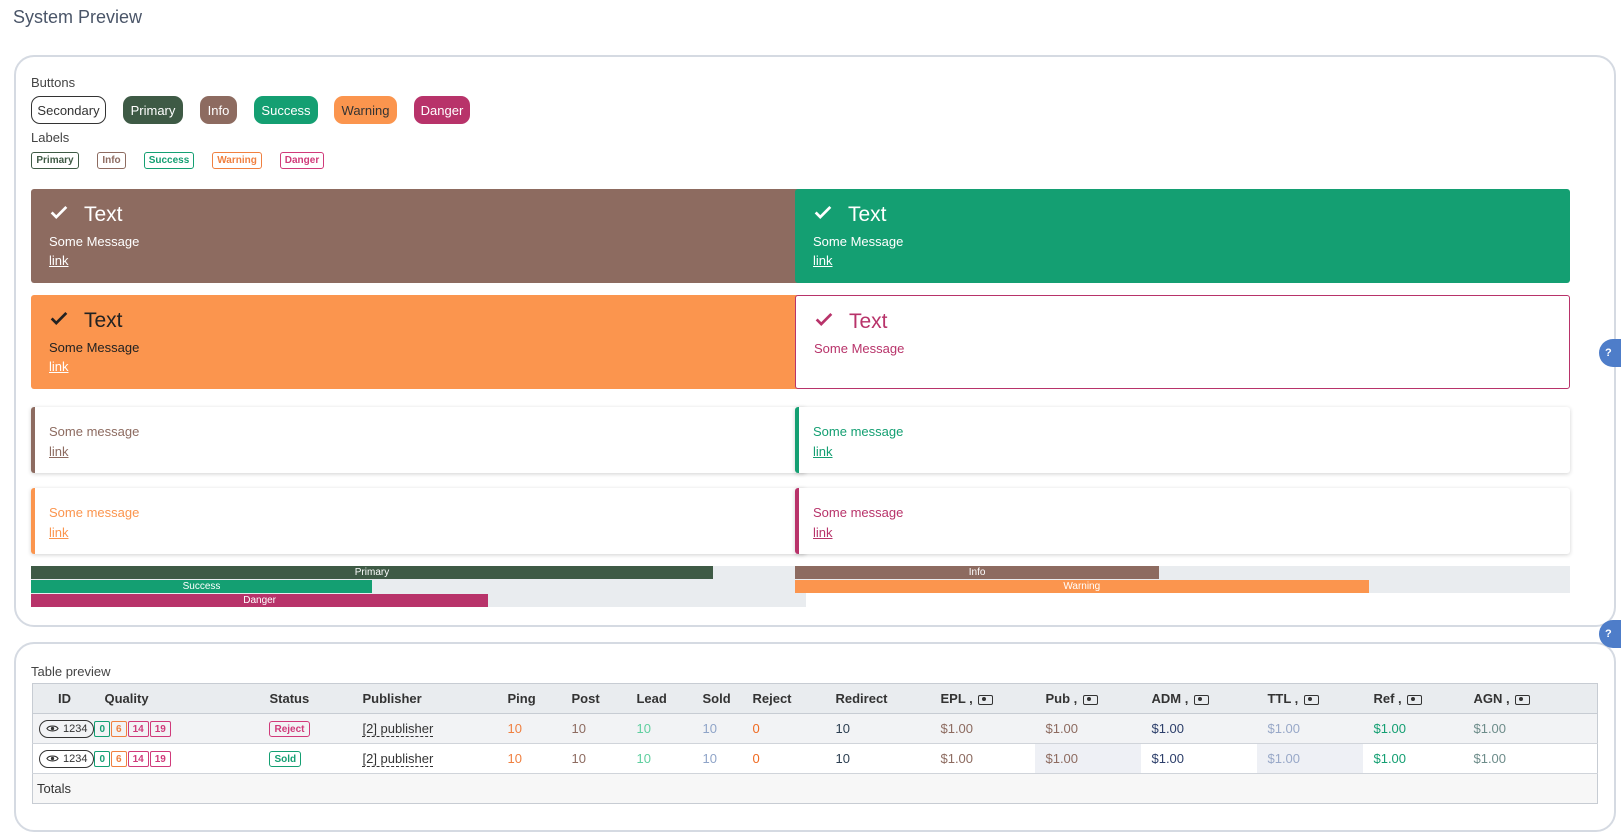 The image size is (1621, 838). I want to click on col-sold: Sold, so click(717, 698).